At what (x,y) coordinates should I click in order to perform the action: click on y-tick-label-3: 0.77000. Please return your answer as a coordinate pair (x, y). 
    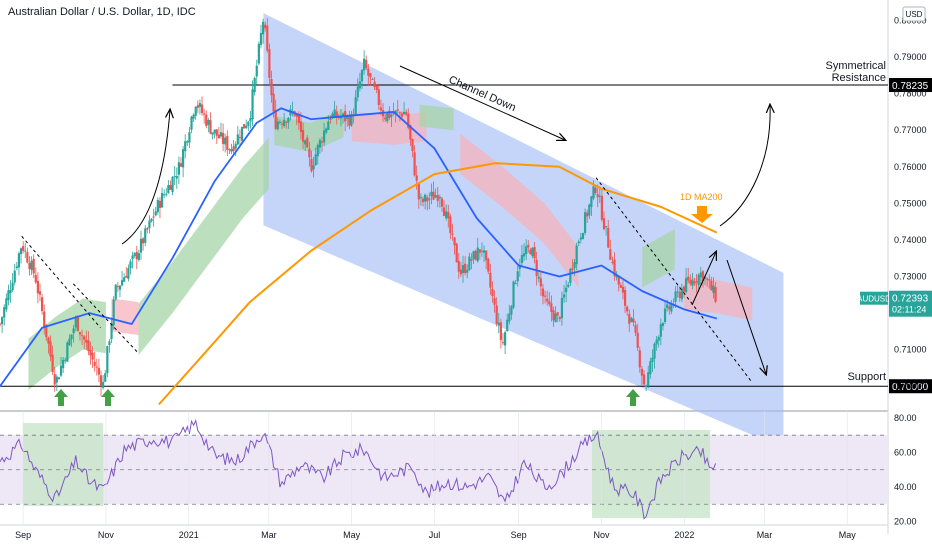
    Looking at the image, I should click on (910, 130).